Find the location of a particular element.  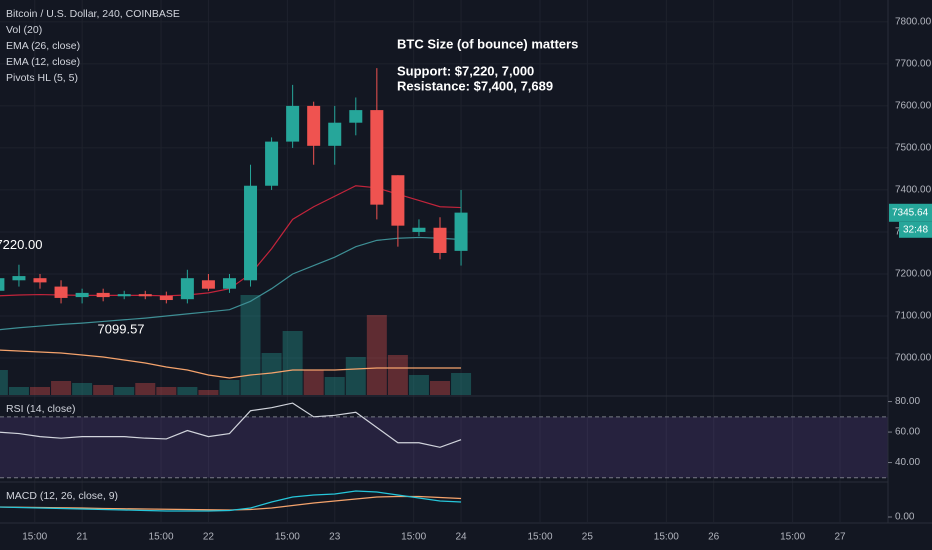

x-tick-label: 24 is located at coordinates (461, 537).